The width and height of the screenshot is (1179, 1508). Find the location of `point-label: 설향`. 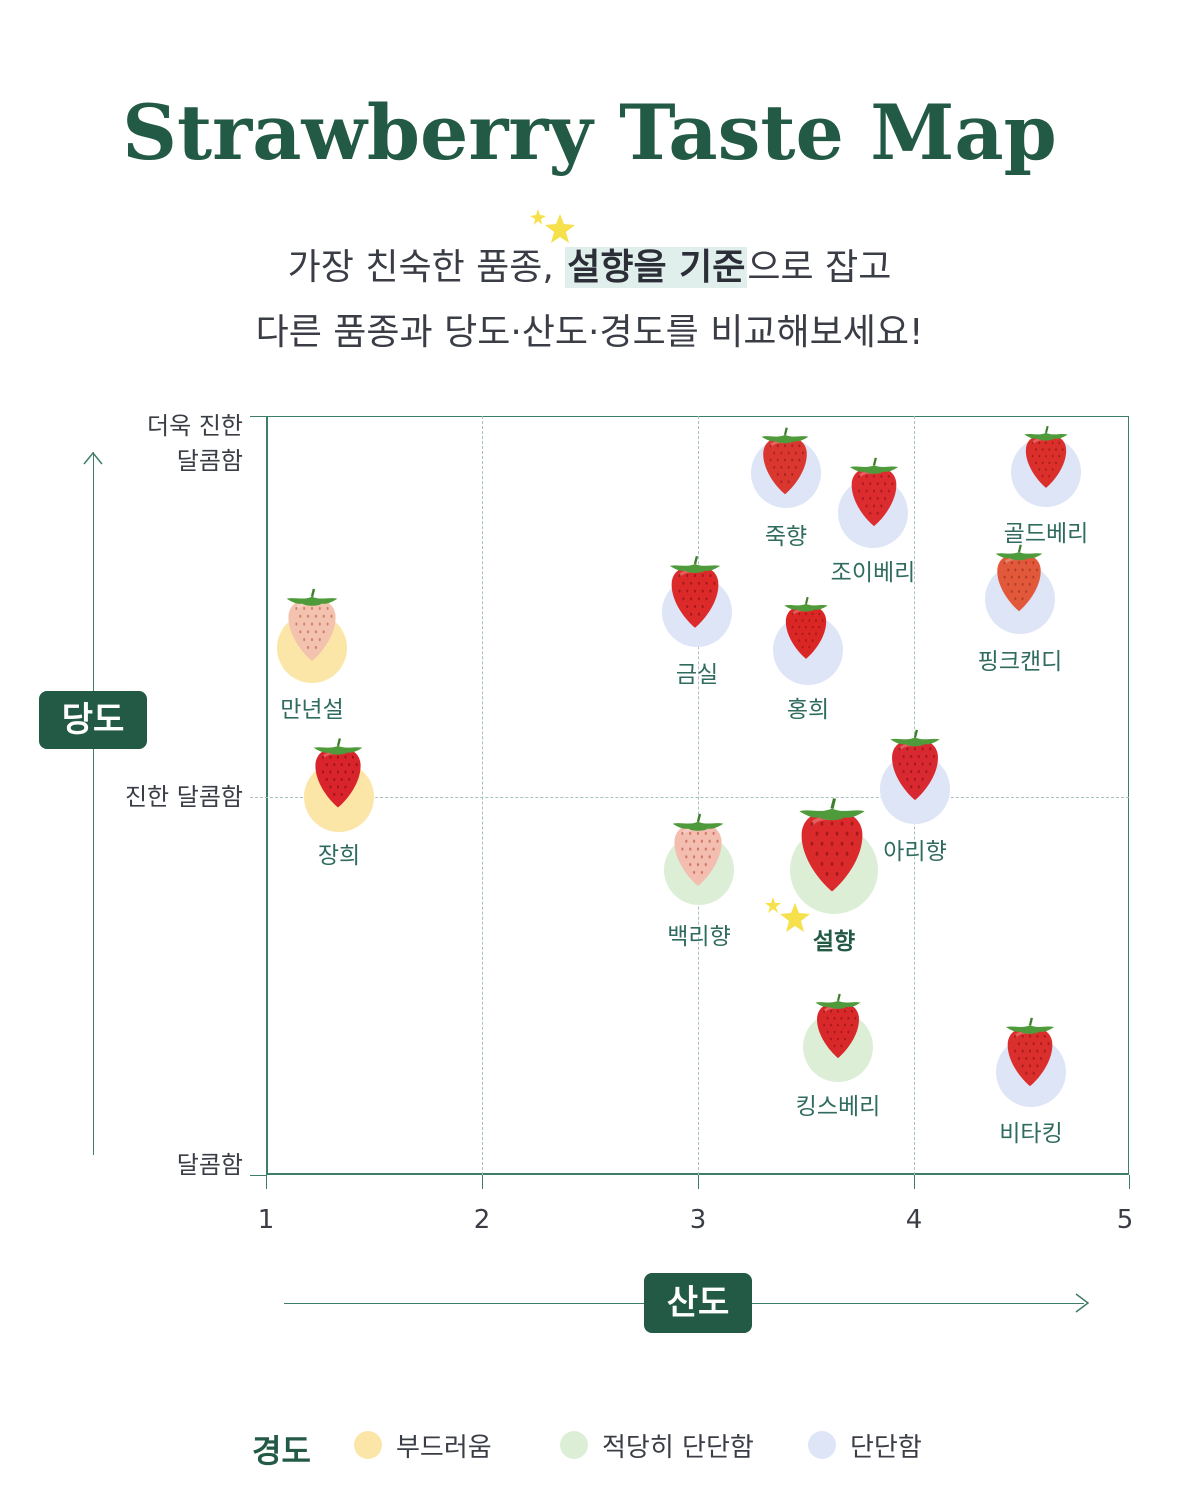

point-label: 설향 is located at coordinates (834, 942).